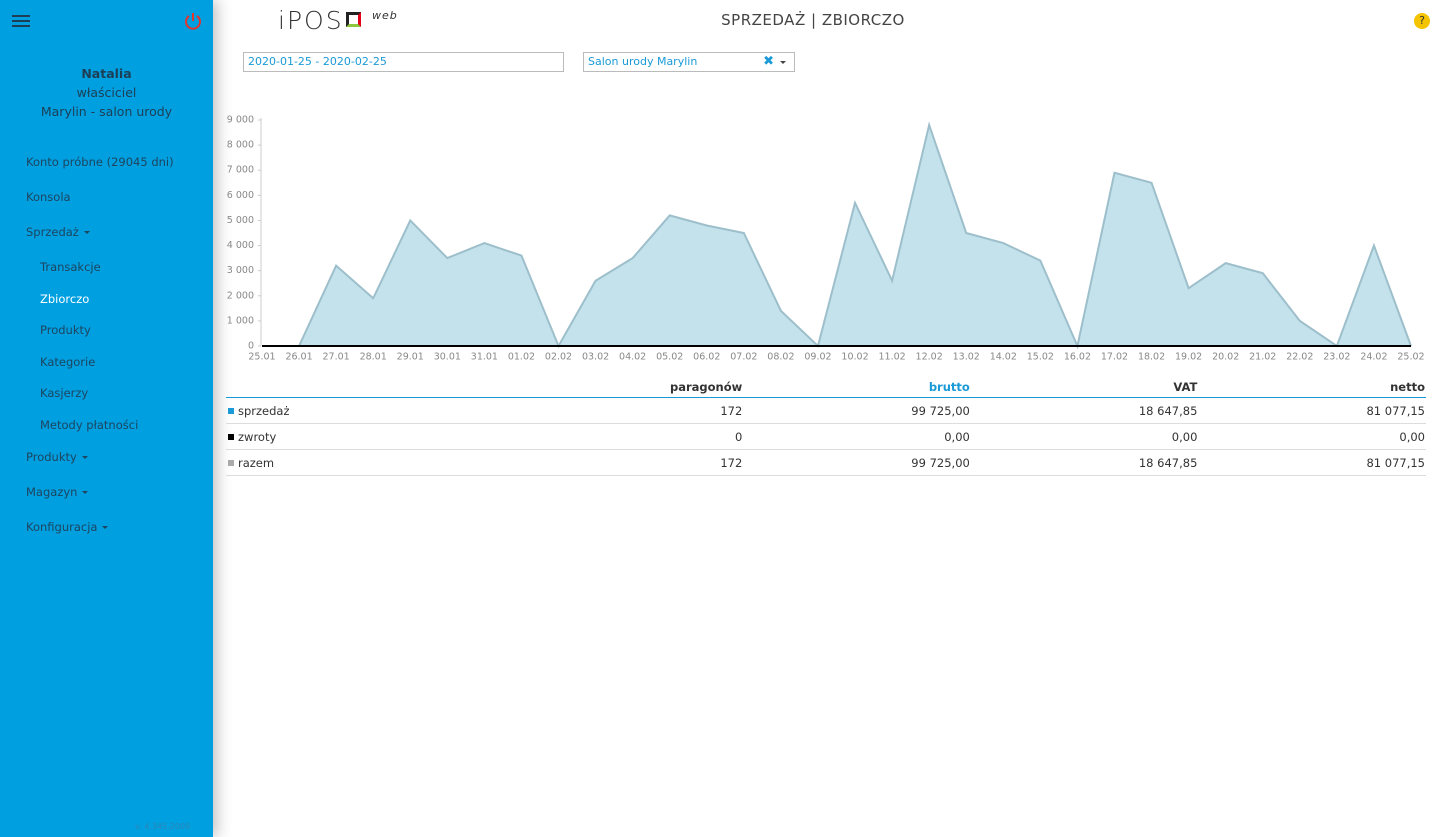  Describe the element at coordinates (706, 357) in the screenshot. I see `x-tick-label: 06.02` at that location.